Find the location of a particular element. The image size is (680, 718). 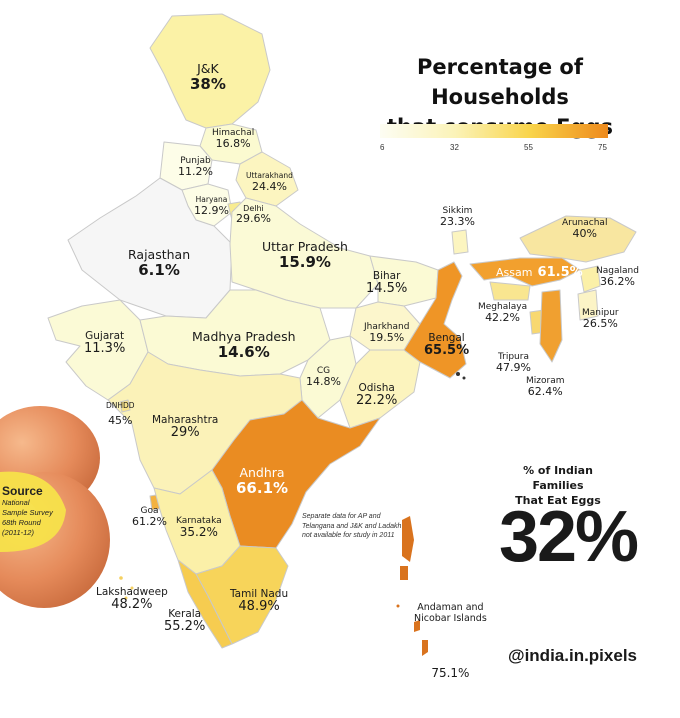

region-value: 29% is located at coordinates (185, 433).